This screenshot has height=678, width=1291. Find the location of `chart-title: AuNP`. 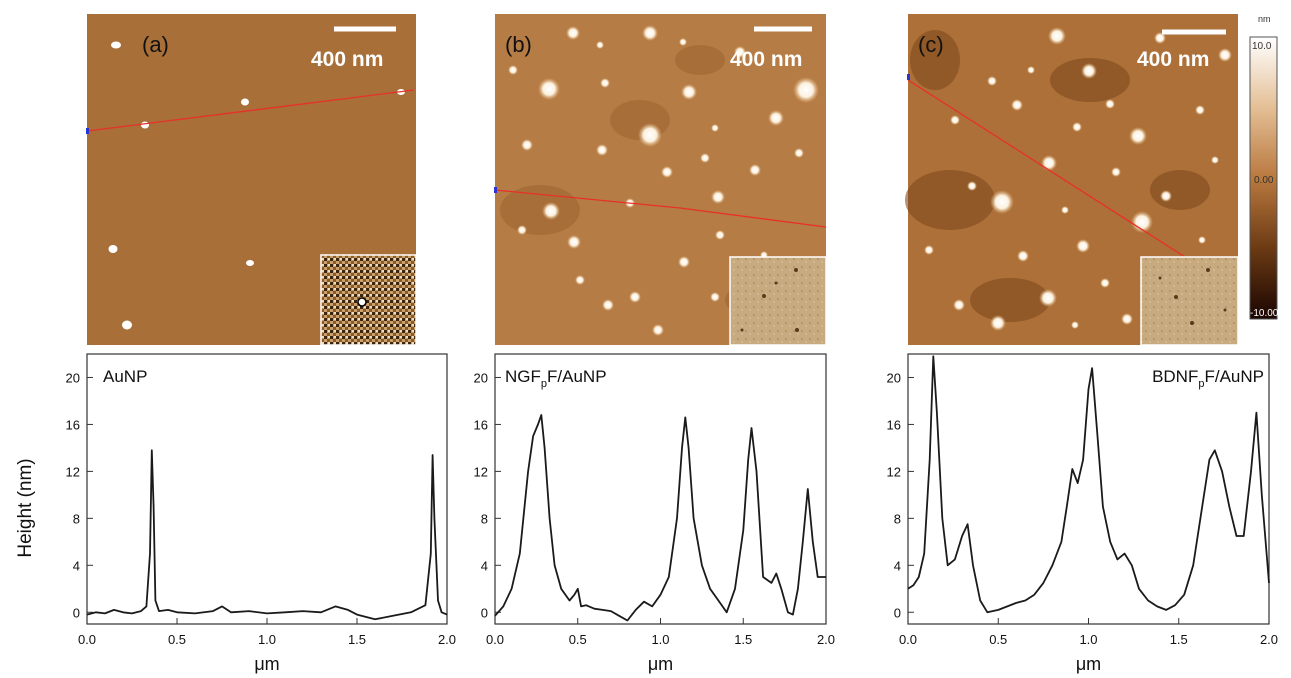

chart-title: AuNP is located at coordinates (125, 376).